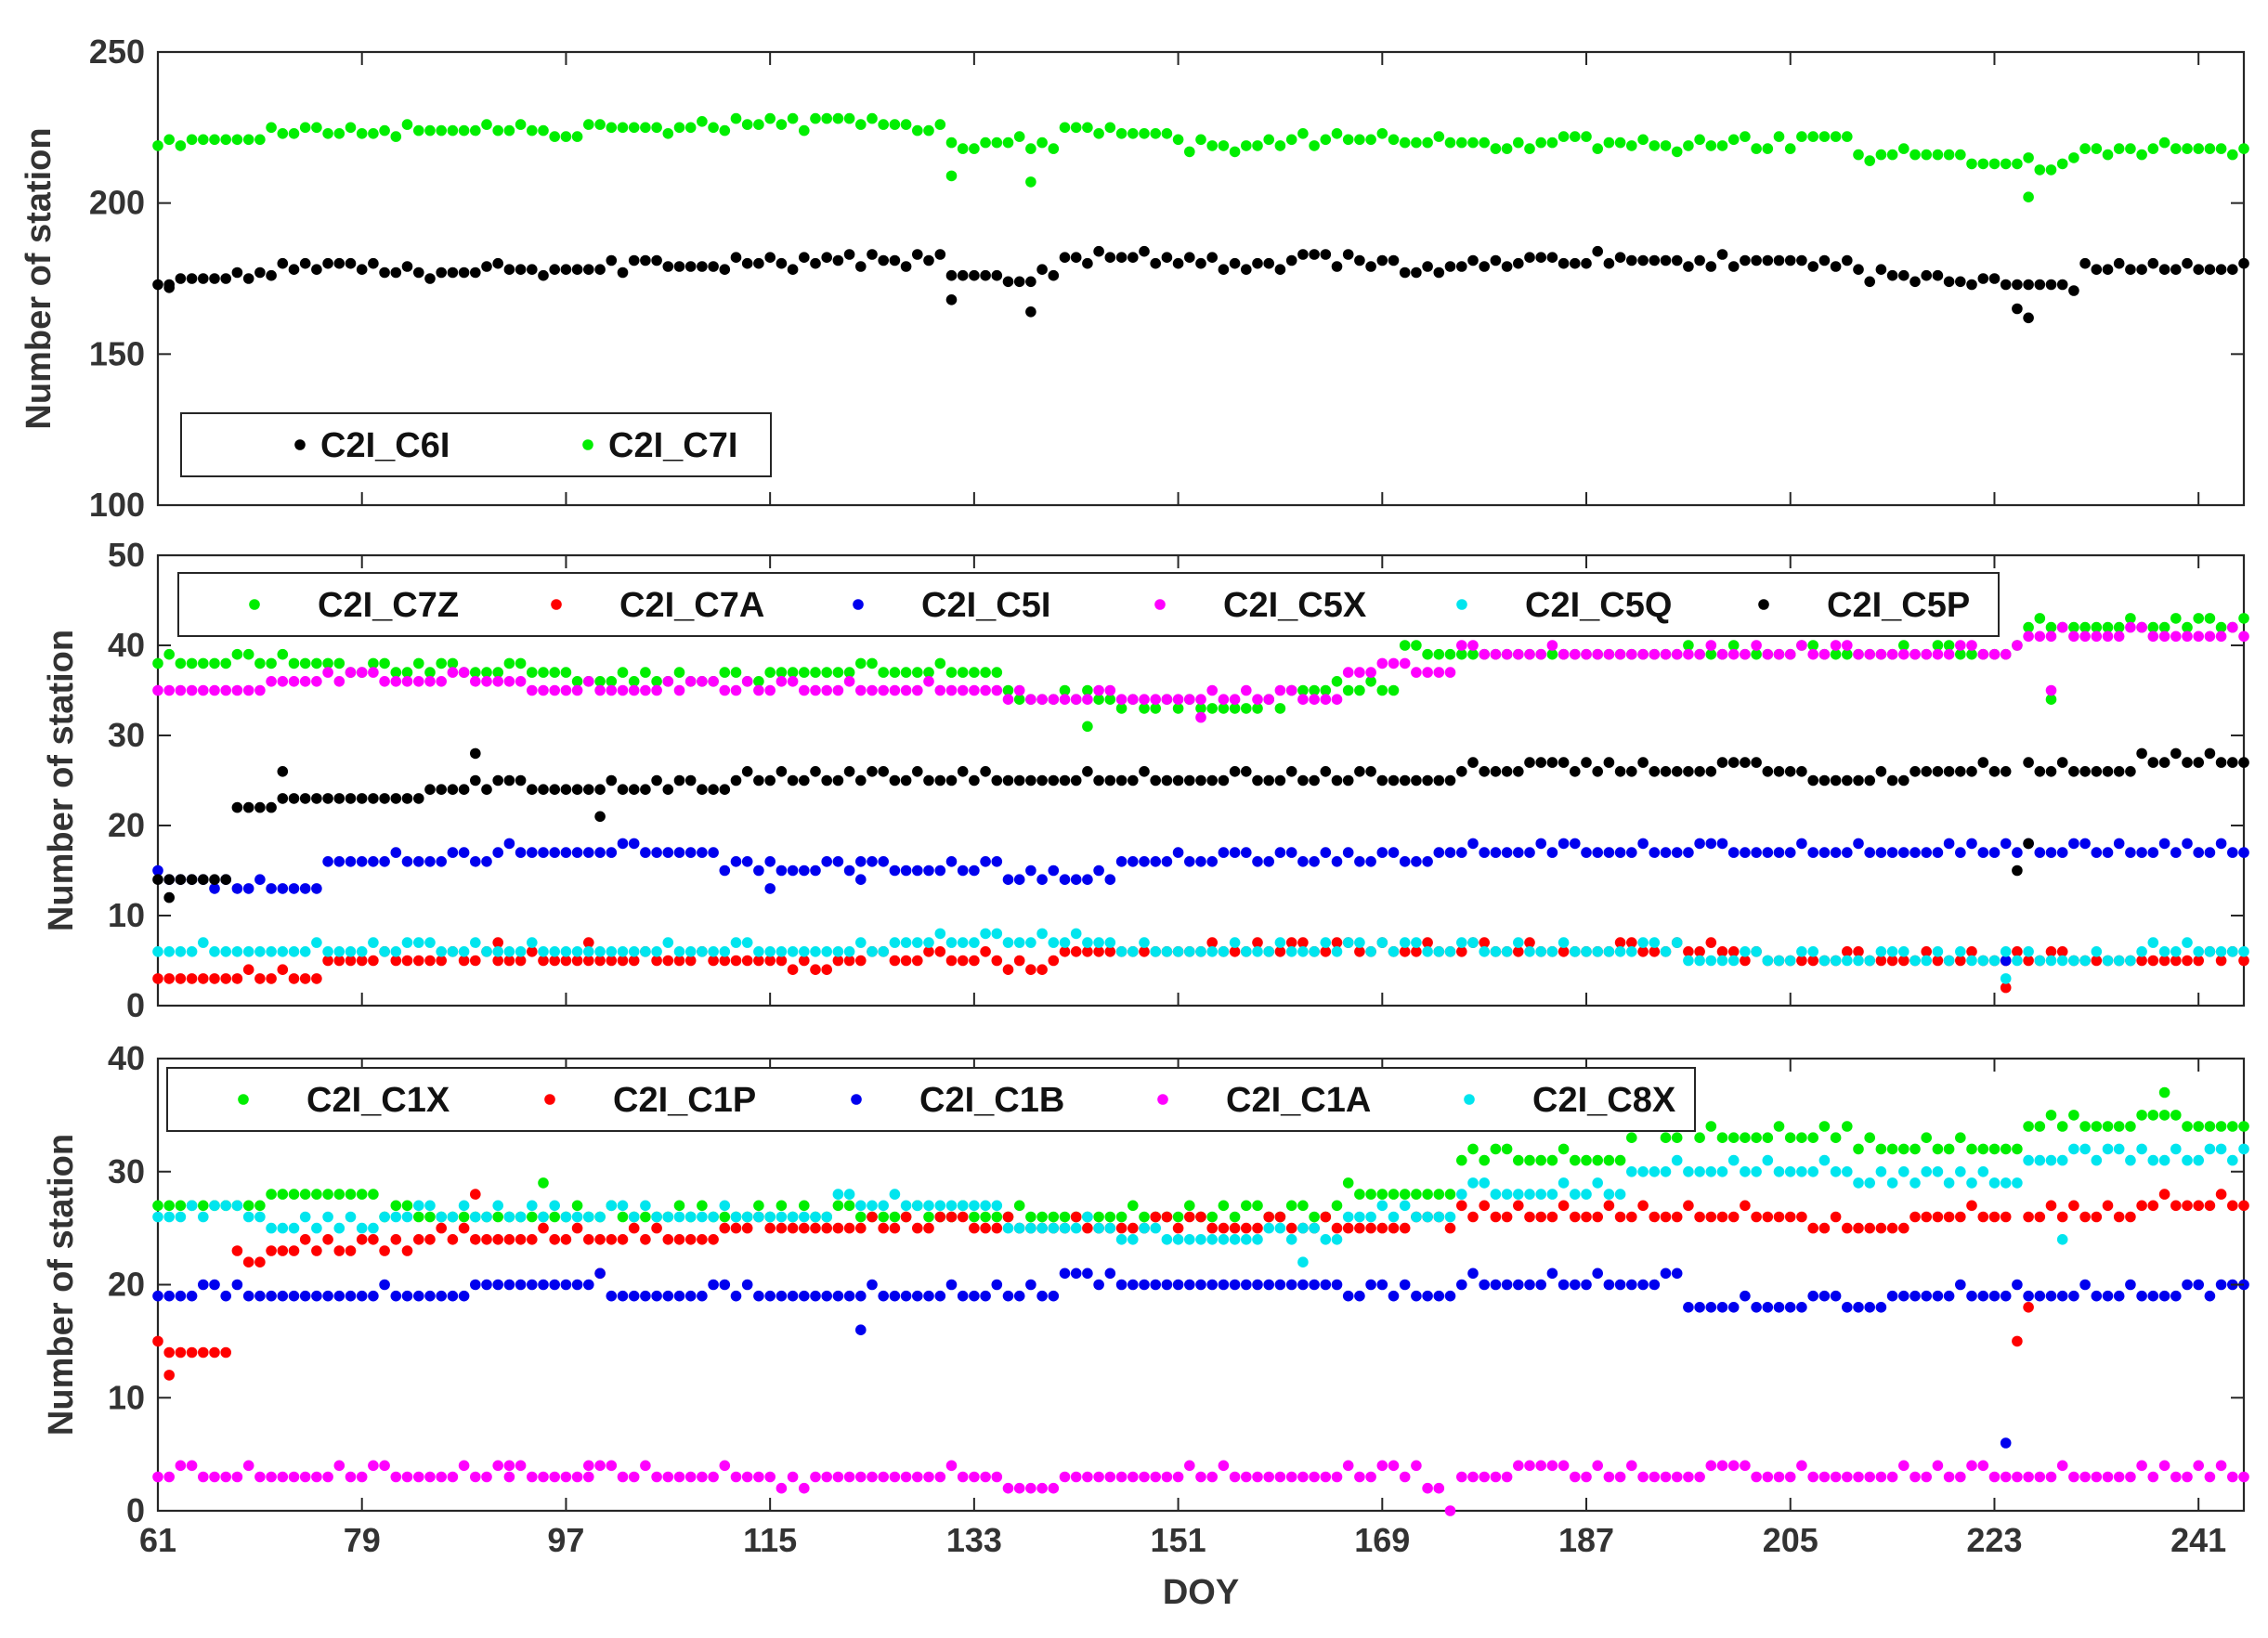  Describe the element at coordinates (255, 604) in the screenshot. I see `legend-marker` at that location.